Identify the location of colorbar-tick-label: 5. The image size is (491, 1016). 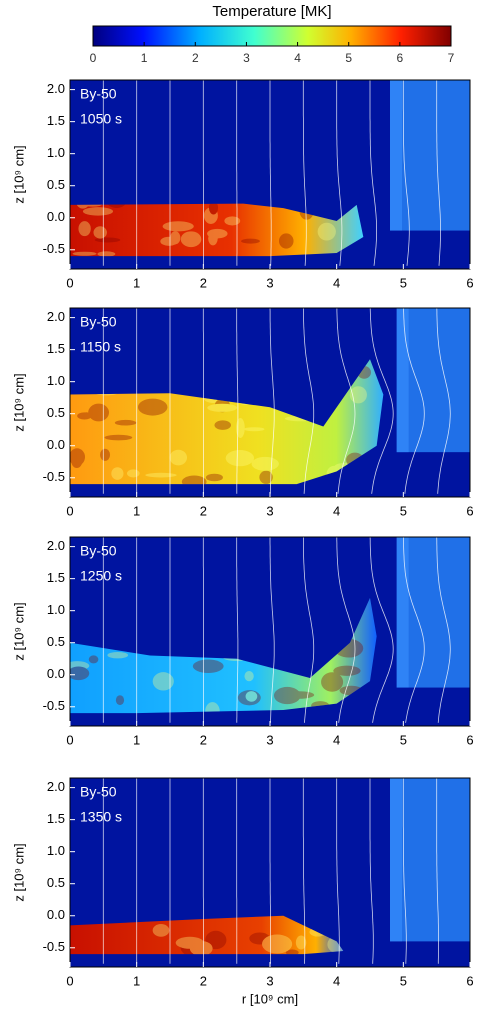
(348, 58).